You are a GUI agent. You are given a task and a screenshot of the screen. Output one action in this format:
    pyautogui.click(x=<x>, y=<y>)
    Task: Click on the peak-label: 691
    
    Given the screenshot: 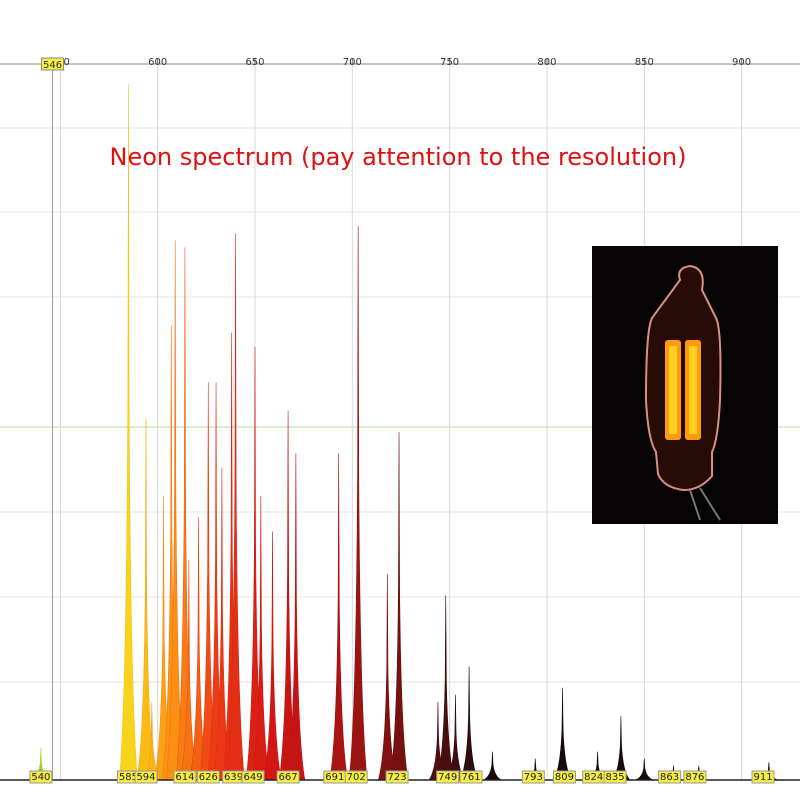 What is the action you would take?
    pyautogui.click(x=334, y=777)
    